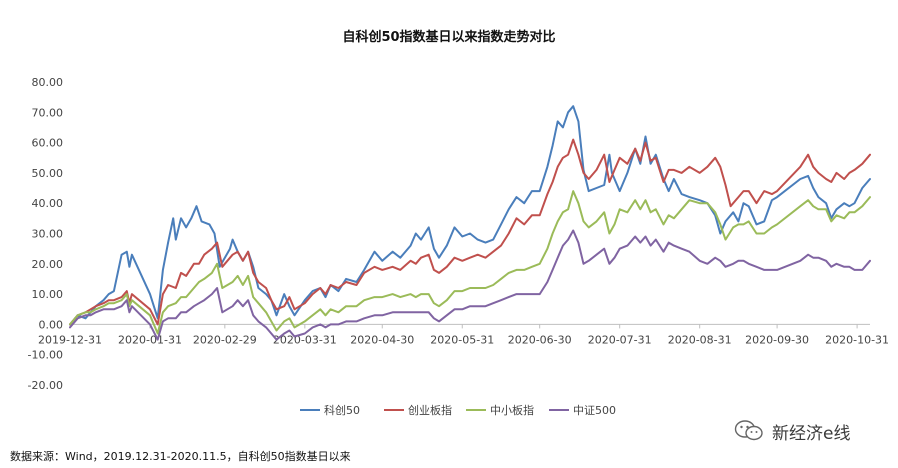  What do you see at coordinates (225, 339) in the screenshot?
I see `x-tick-label: 2020-02-29` at bounding box center [225, 339].